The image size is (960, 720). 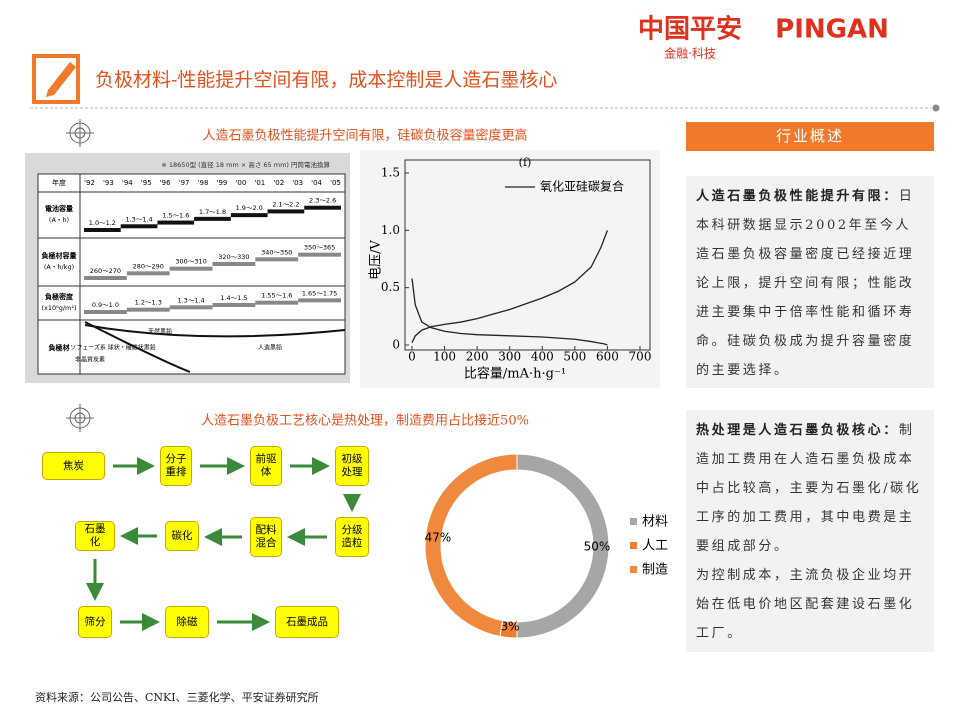 What do you see at coordinates (95, 622) in the screenshot?
I see `flow-node: 筛分` at bounding box center [95, 622].